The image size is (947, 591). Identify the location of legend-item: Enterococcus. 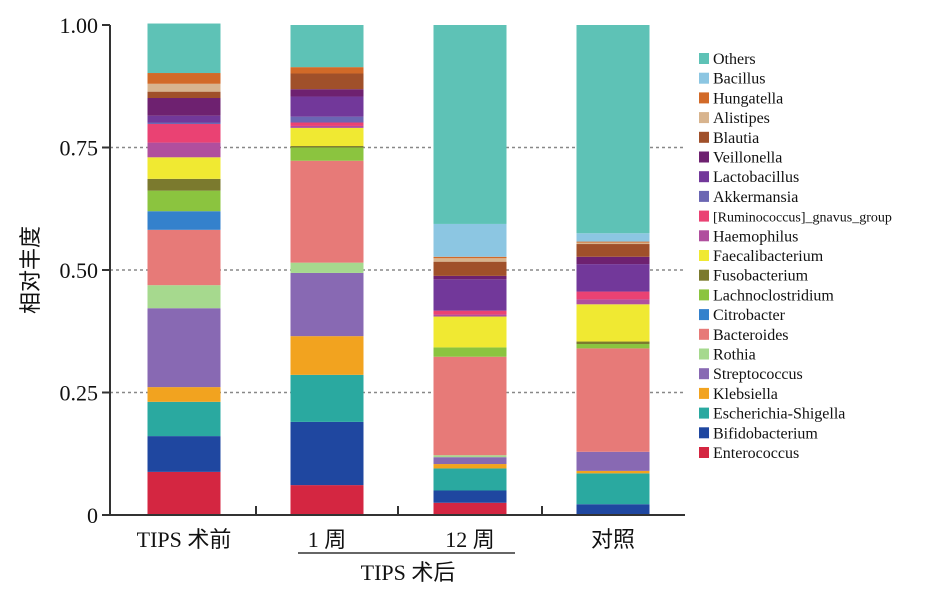
(749, 453).